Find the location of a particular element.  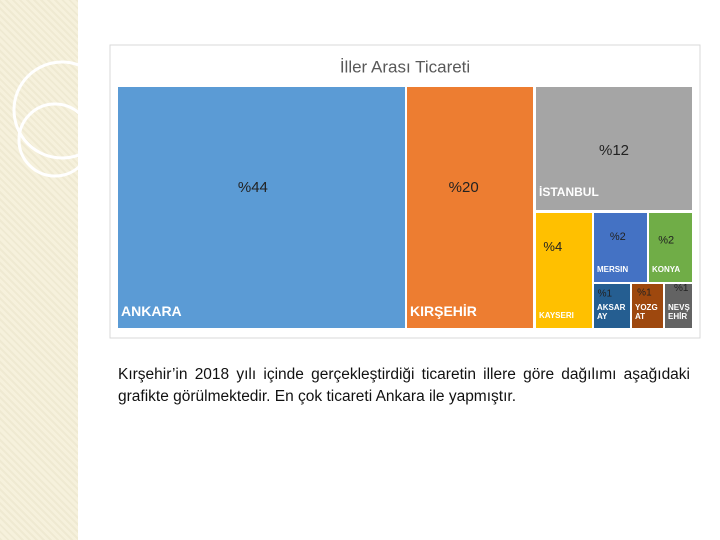

category-label: MERSİN is located at coordinates (613, 270).